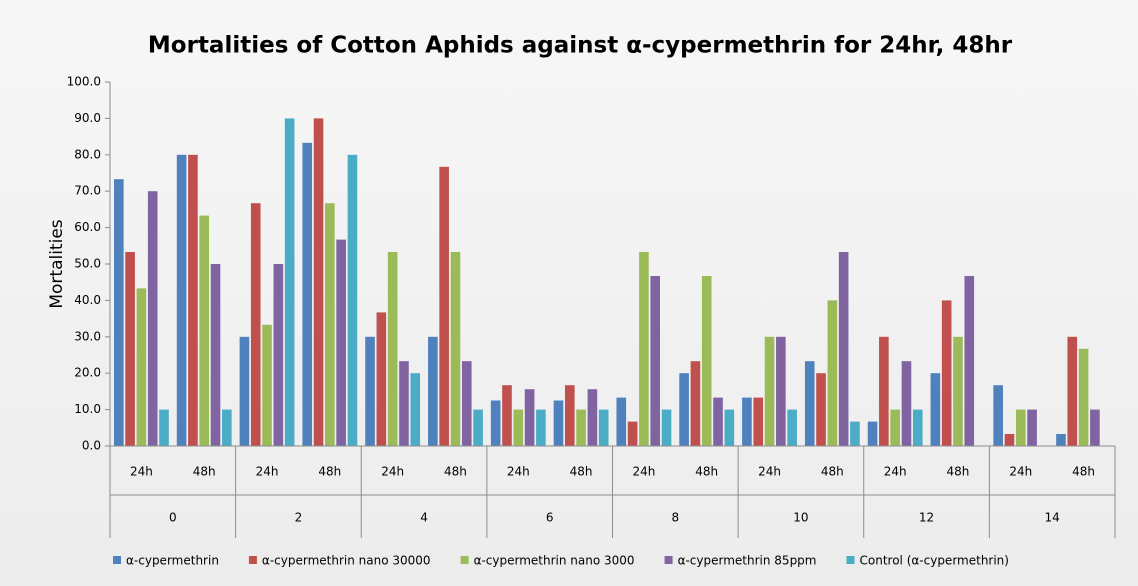 The image size is (1138, 586). I want to click on group-label: 0, so click(173, 518).